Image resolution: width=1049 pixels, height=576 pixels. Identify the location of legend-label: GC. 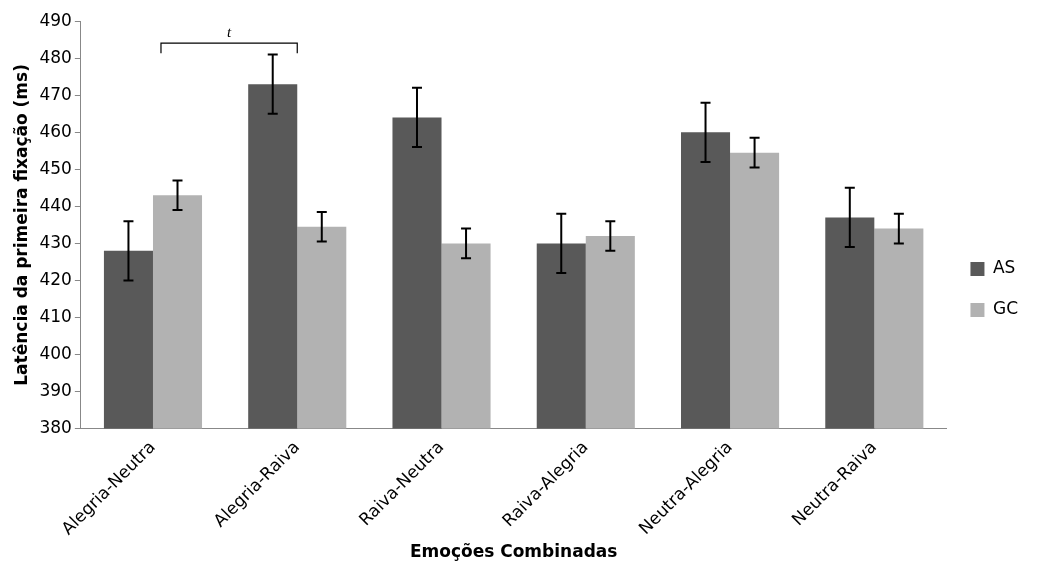
(1005, 308).